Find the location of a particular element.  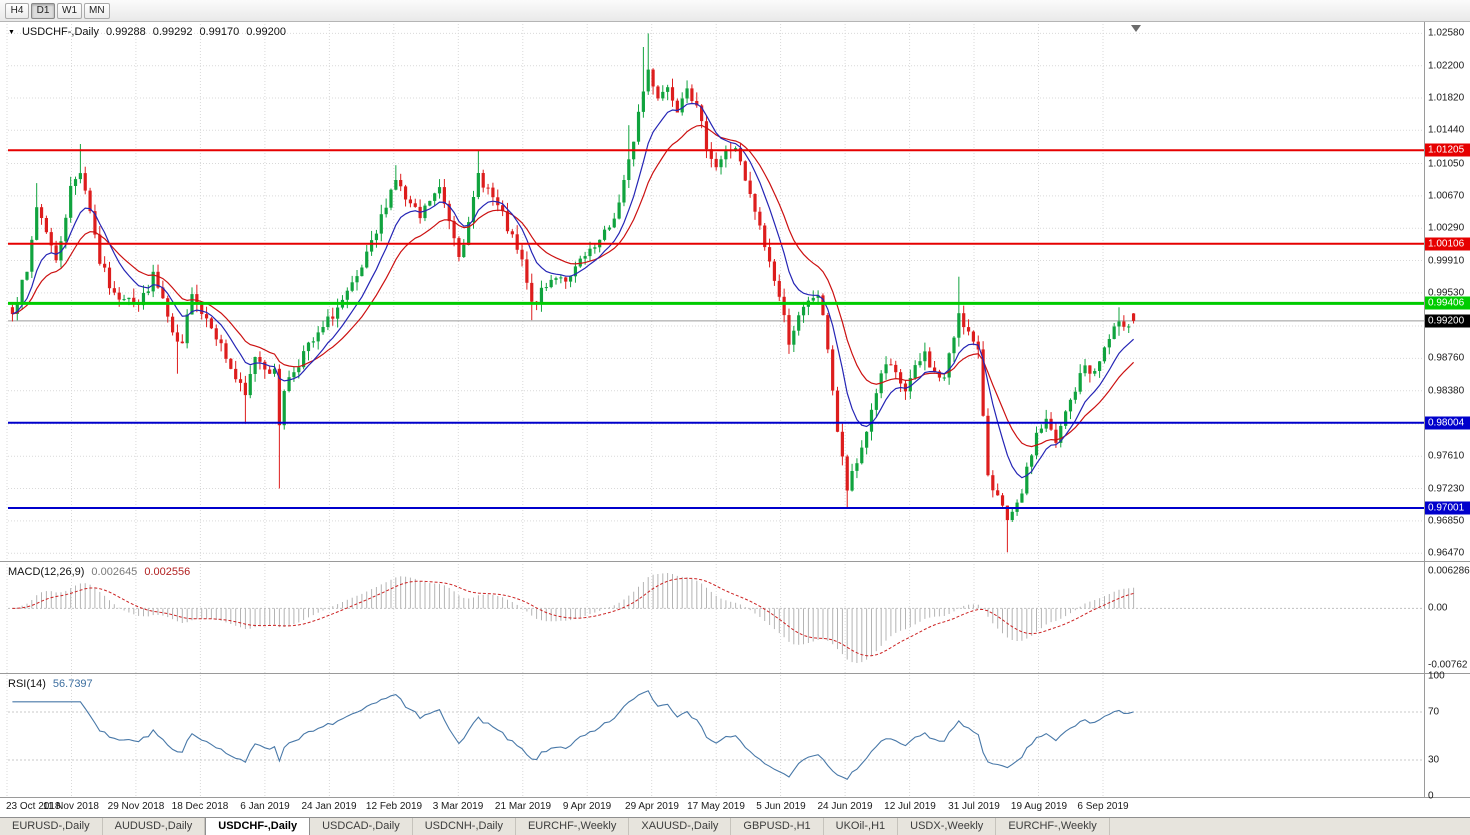

symbol-period-label: USDCHF-,Daily is located at coordinates (60, 32).